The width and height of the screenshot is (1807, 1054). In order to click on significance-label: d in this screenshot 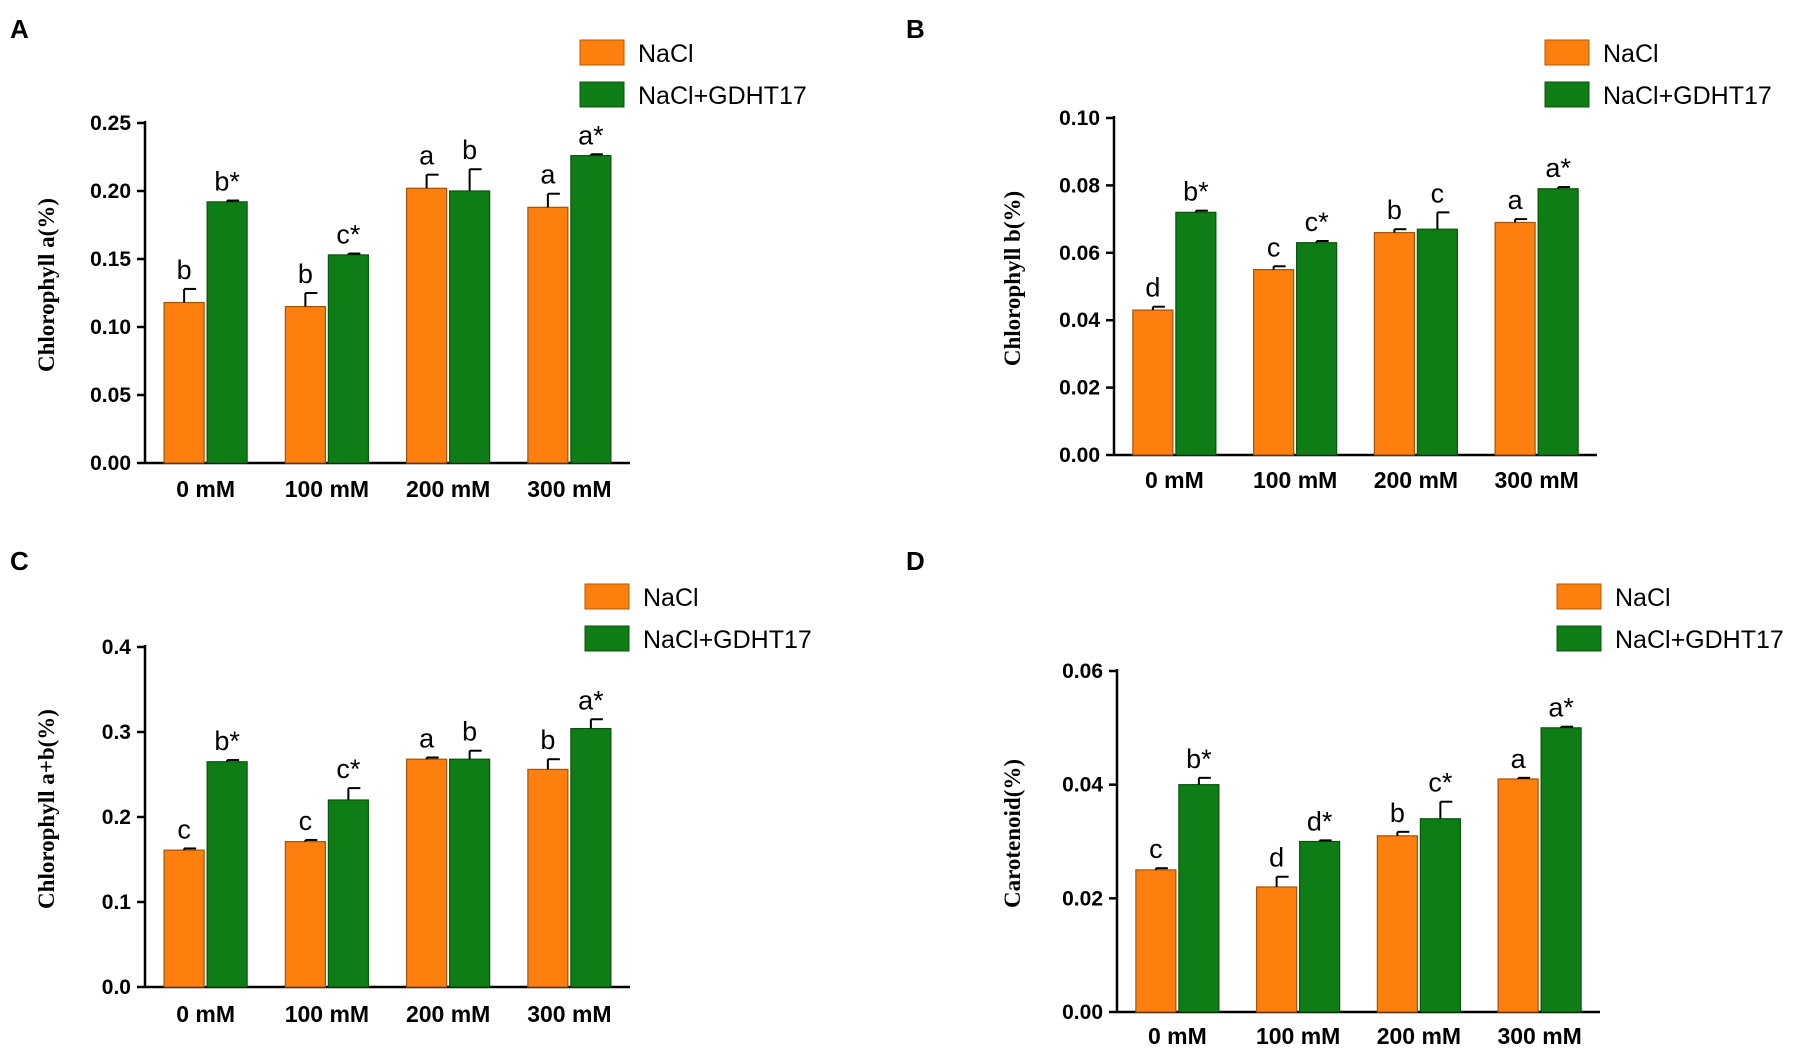, I will do `click(1276, 858)`.